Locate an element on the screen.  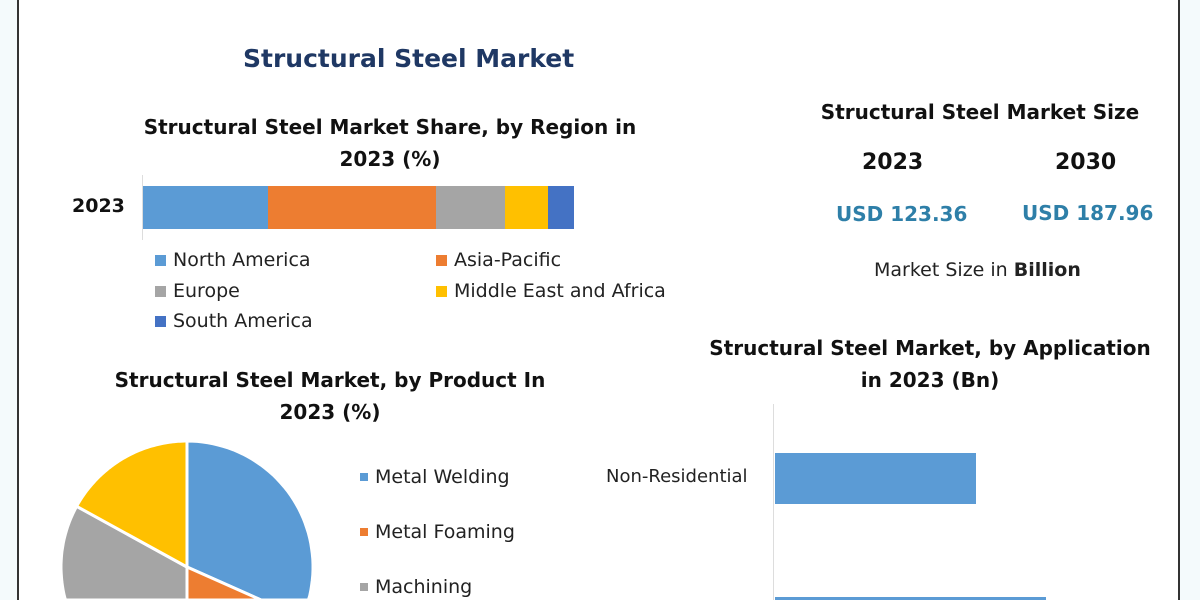
legend-label: Metal Foaming is located at coordinates (445, 532).